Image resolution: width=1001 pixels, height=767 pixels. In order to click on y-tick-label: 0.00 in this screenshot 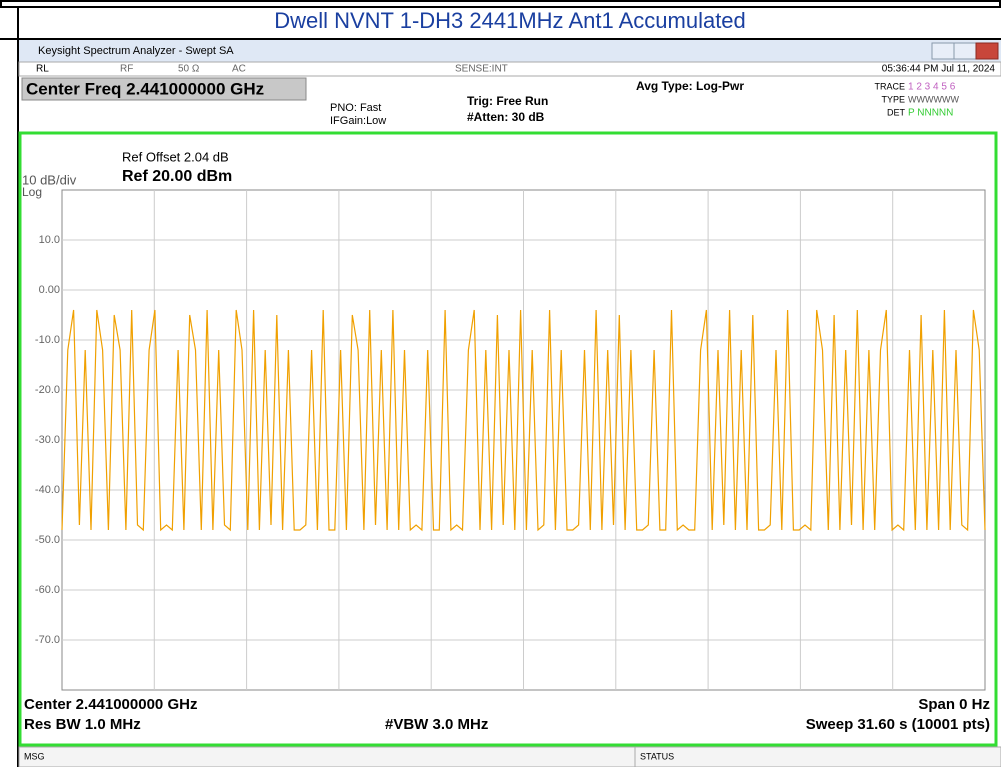, I will do `click(49, 290)`.